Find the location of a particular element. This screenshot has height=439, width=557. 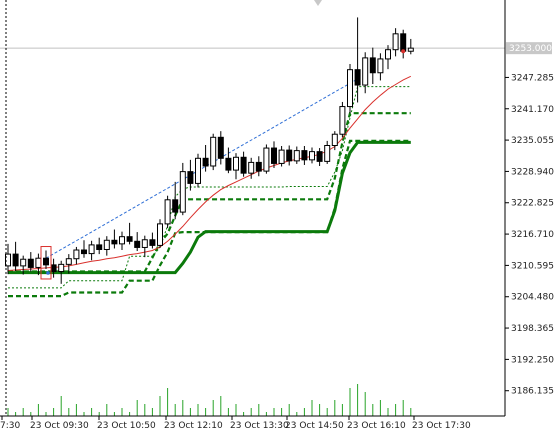

current-price-tag: 3253.000 is located at coordinates (529, 48).